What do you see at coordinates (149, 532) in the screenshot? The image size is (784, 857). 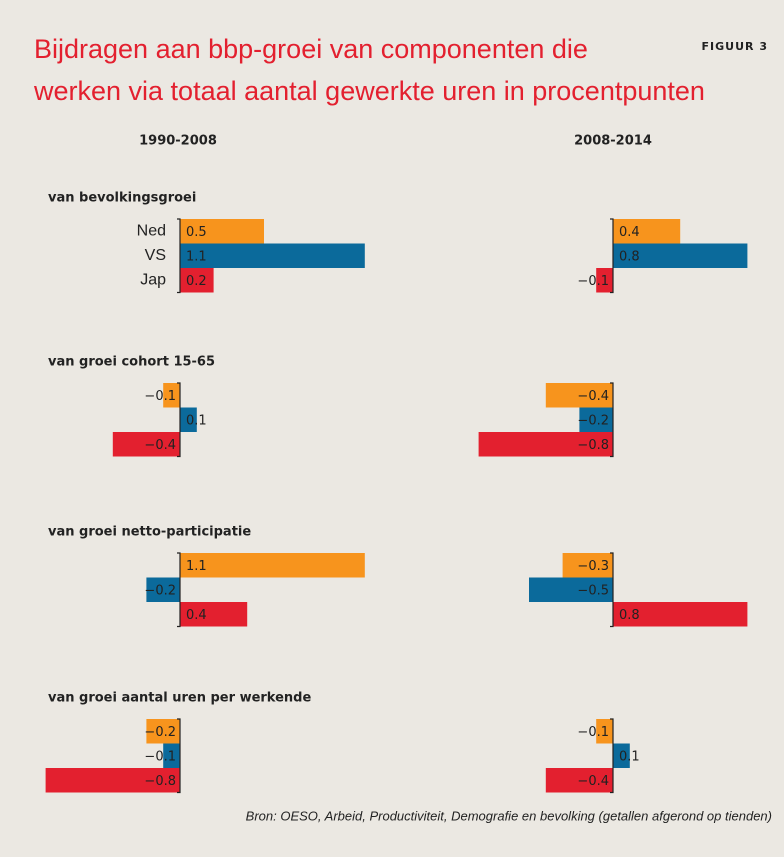 I see `row-title: van groei netto-participatie` at bounding box center [149, 532].